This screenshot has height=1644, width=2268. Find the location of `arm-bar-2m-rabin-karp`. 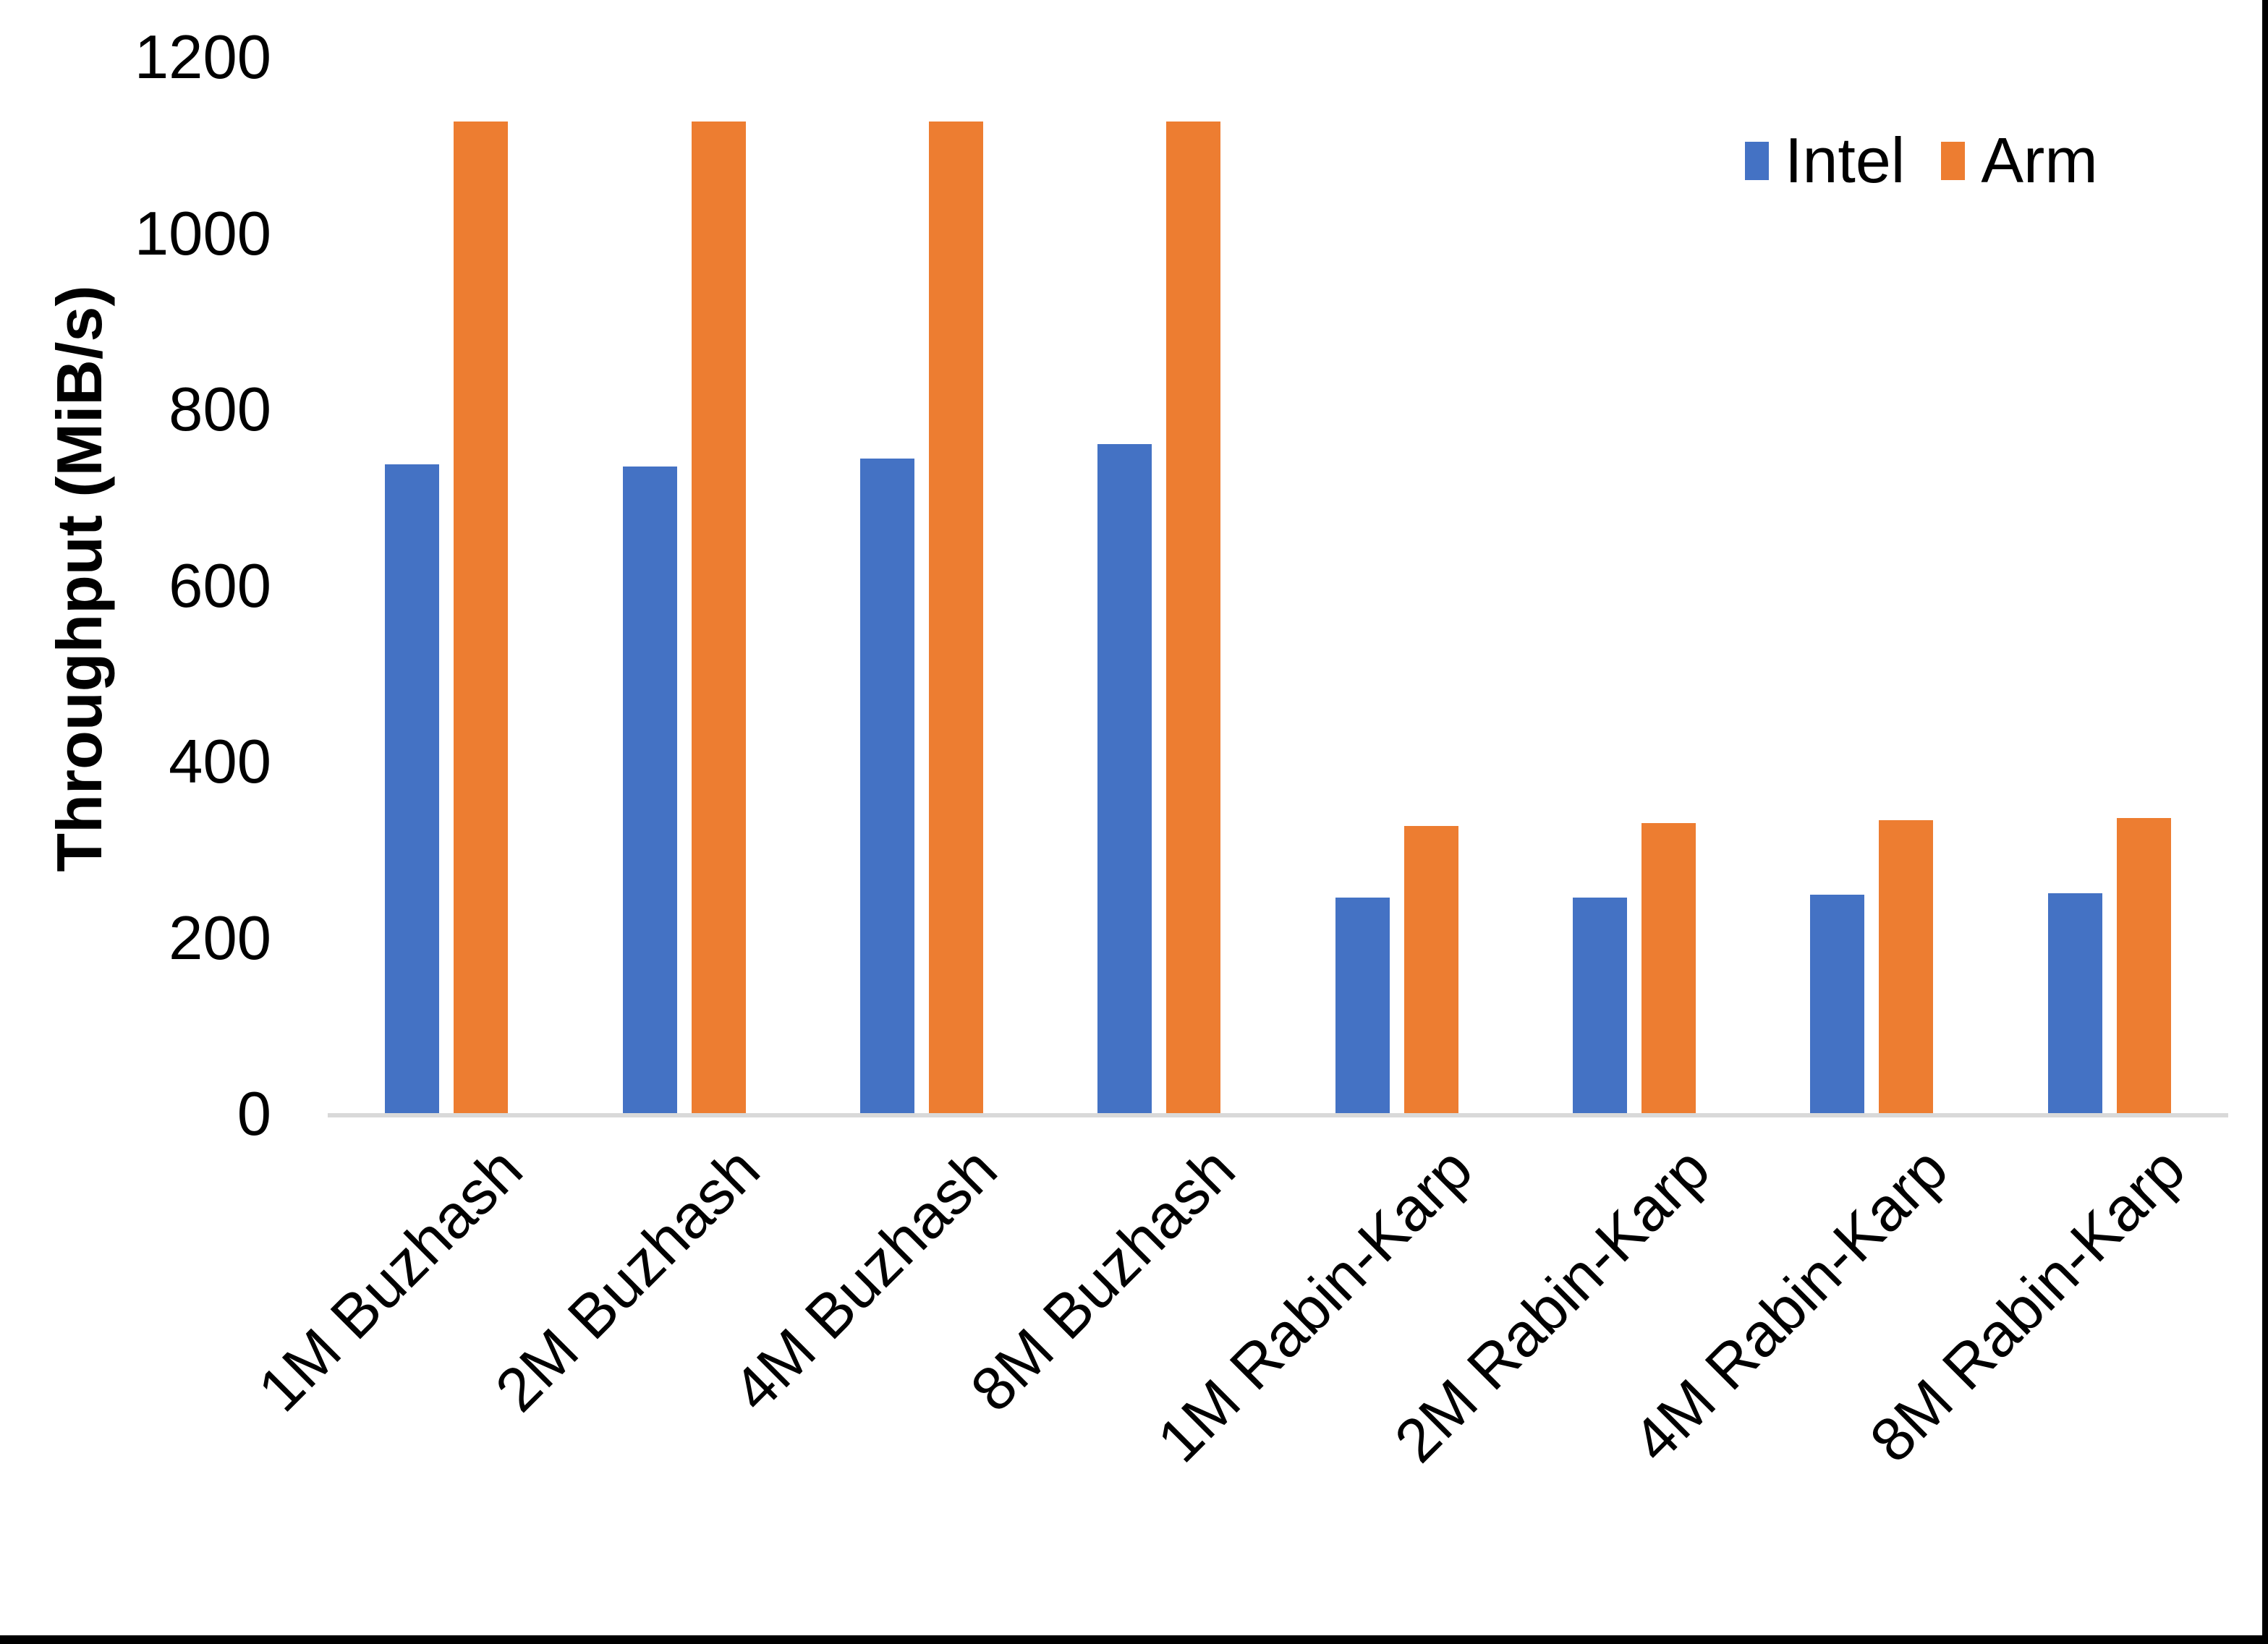

arm-bar-2m-rabin-karp is located at coordinates (1669, 969).